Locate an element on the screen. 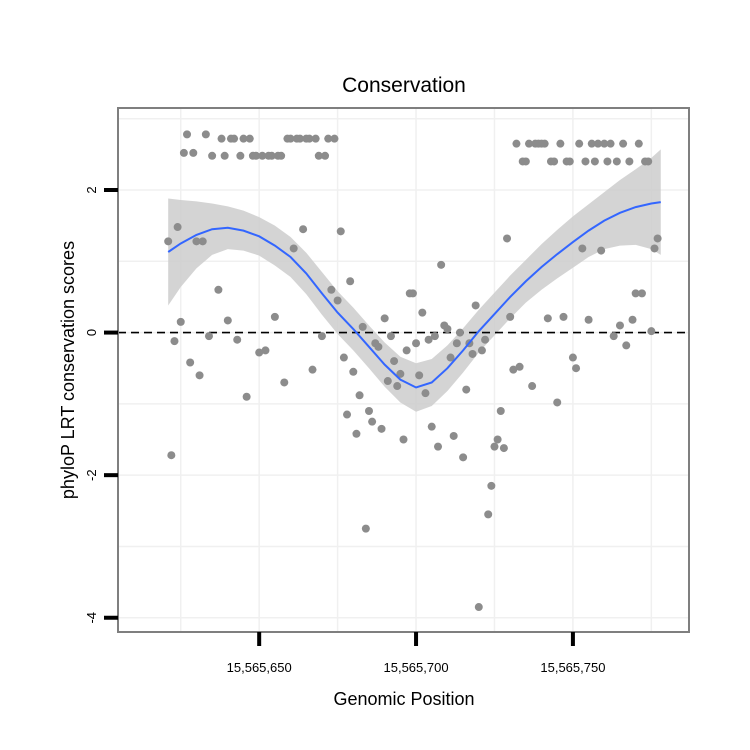 This screenshot has width=750, height=750. x-tick-label: 15,565,750 is located at coordinates (572, 667).